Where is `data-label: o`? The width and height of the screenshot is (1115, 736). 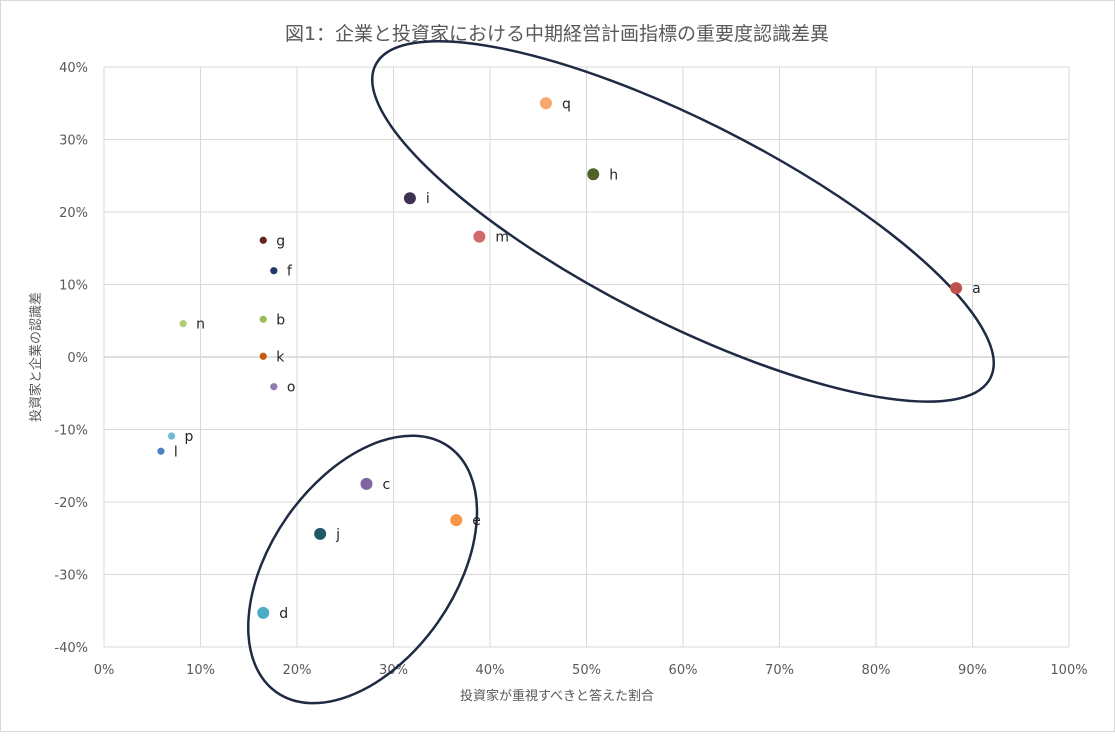
data-label: o is located at coordinates (291, 388).